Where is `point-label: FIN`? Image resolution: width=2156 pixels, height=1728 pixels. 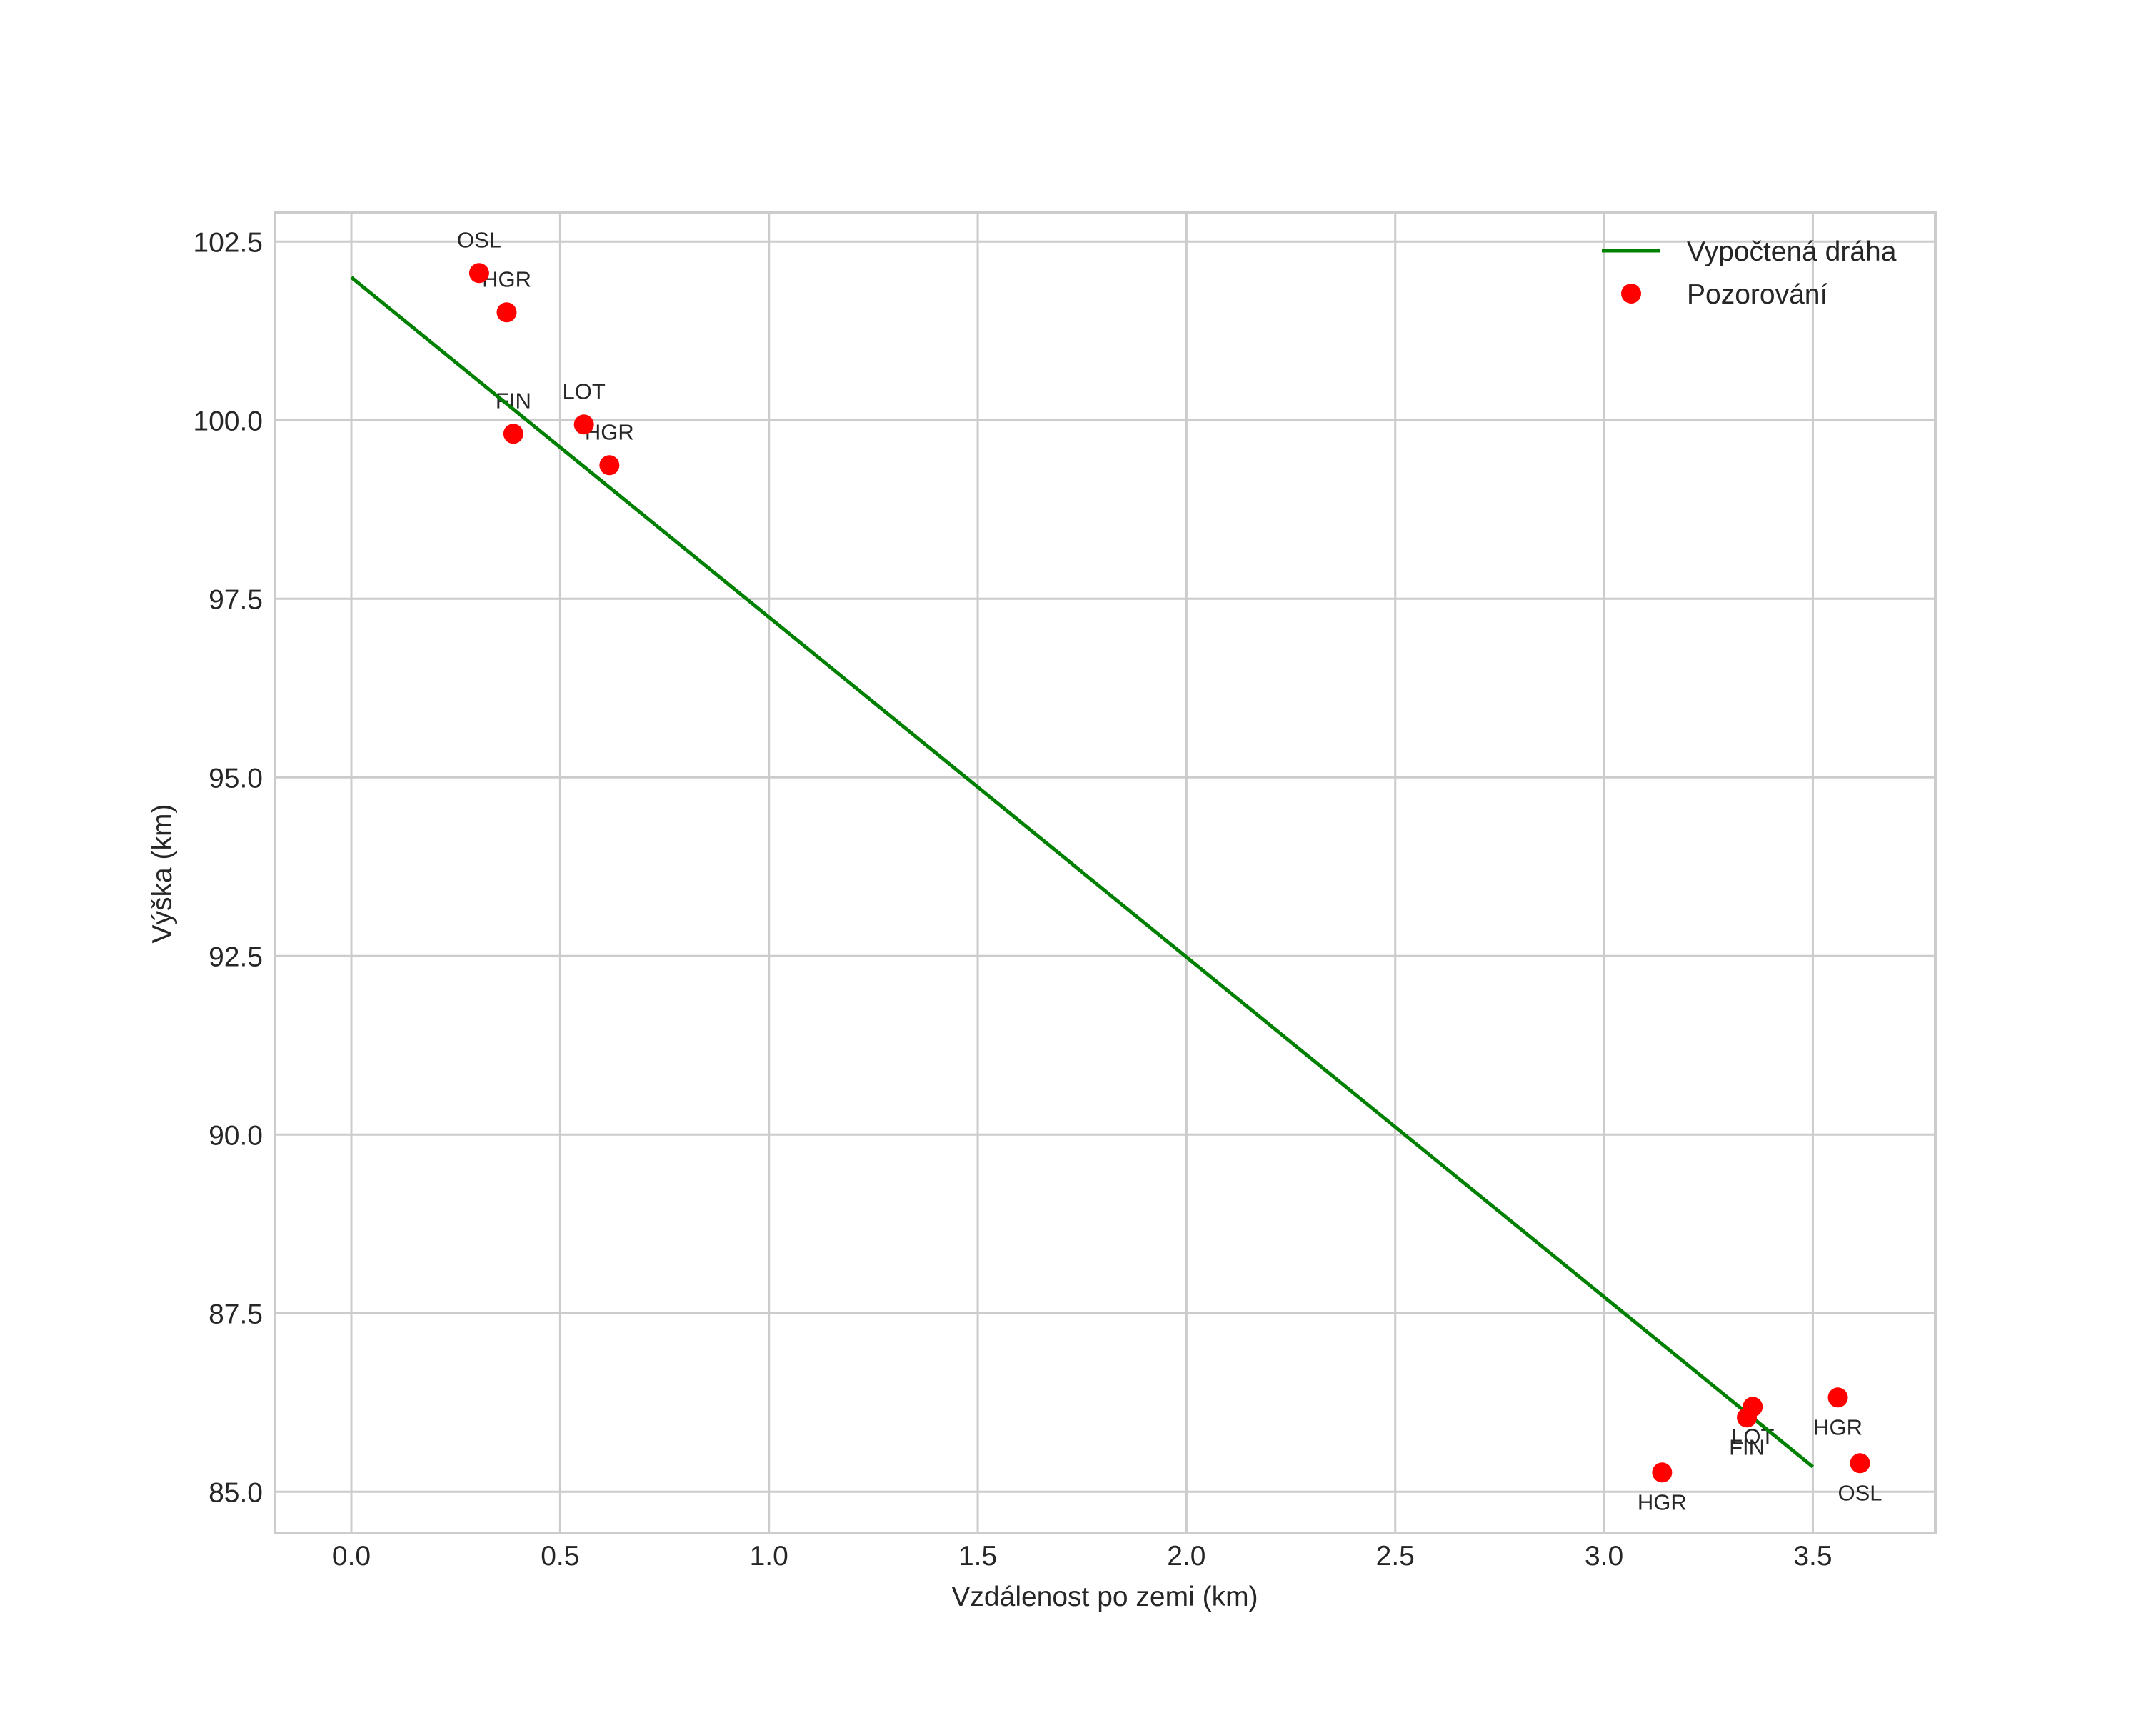
point-label: FIN is located at coordinates (1747, 1446).